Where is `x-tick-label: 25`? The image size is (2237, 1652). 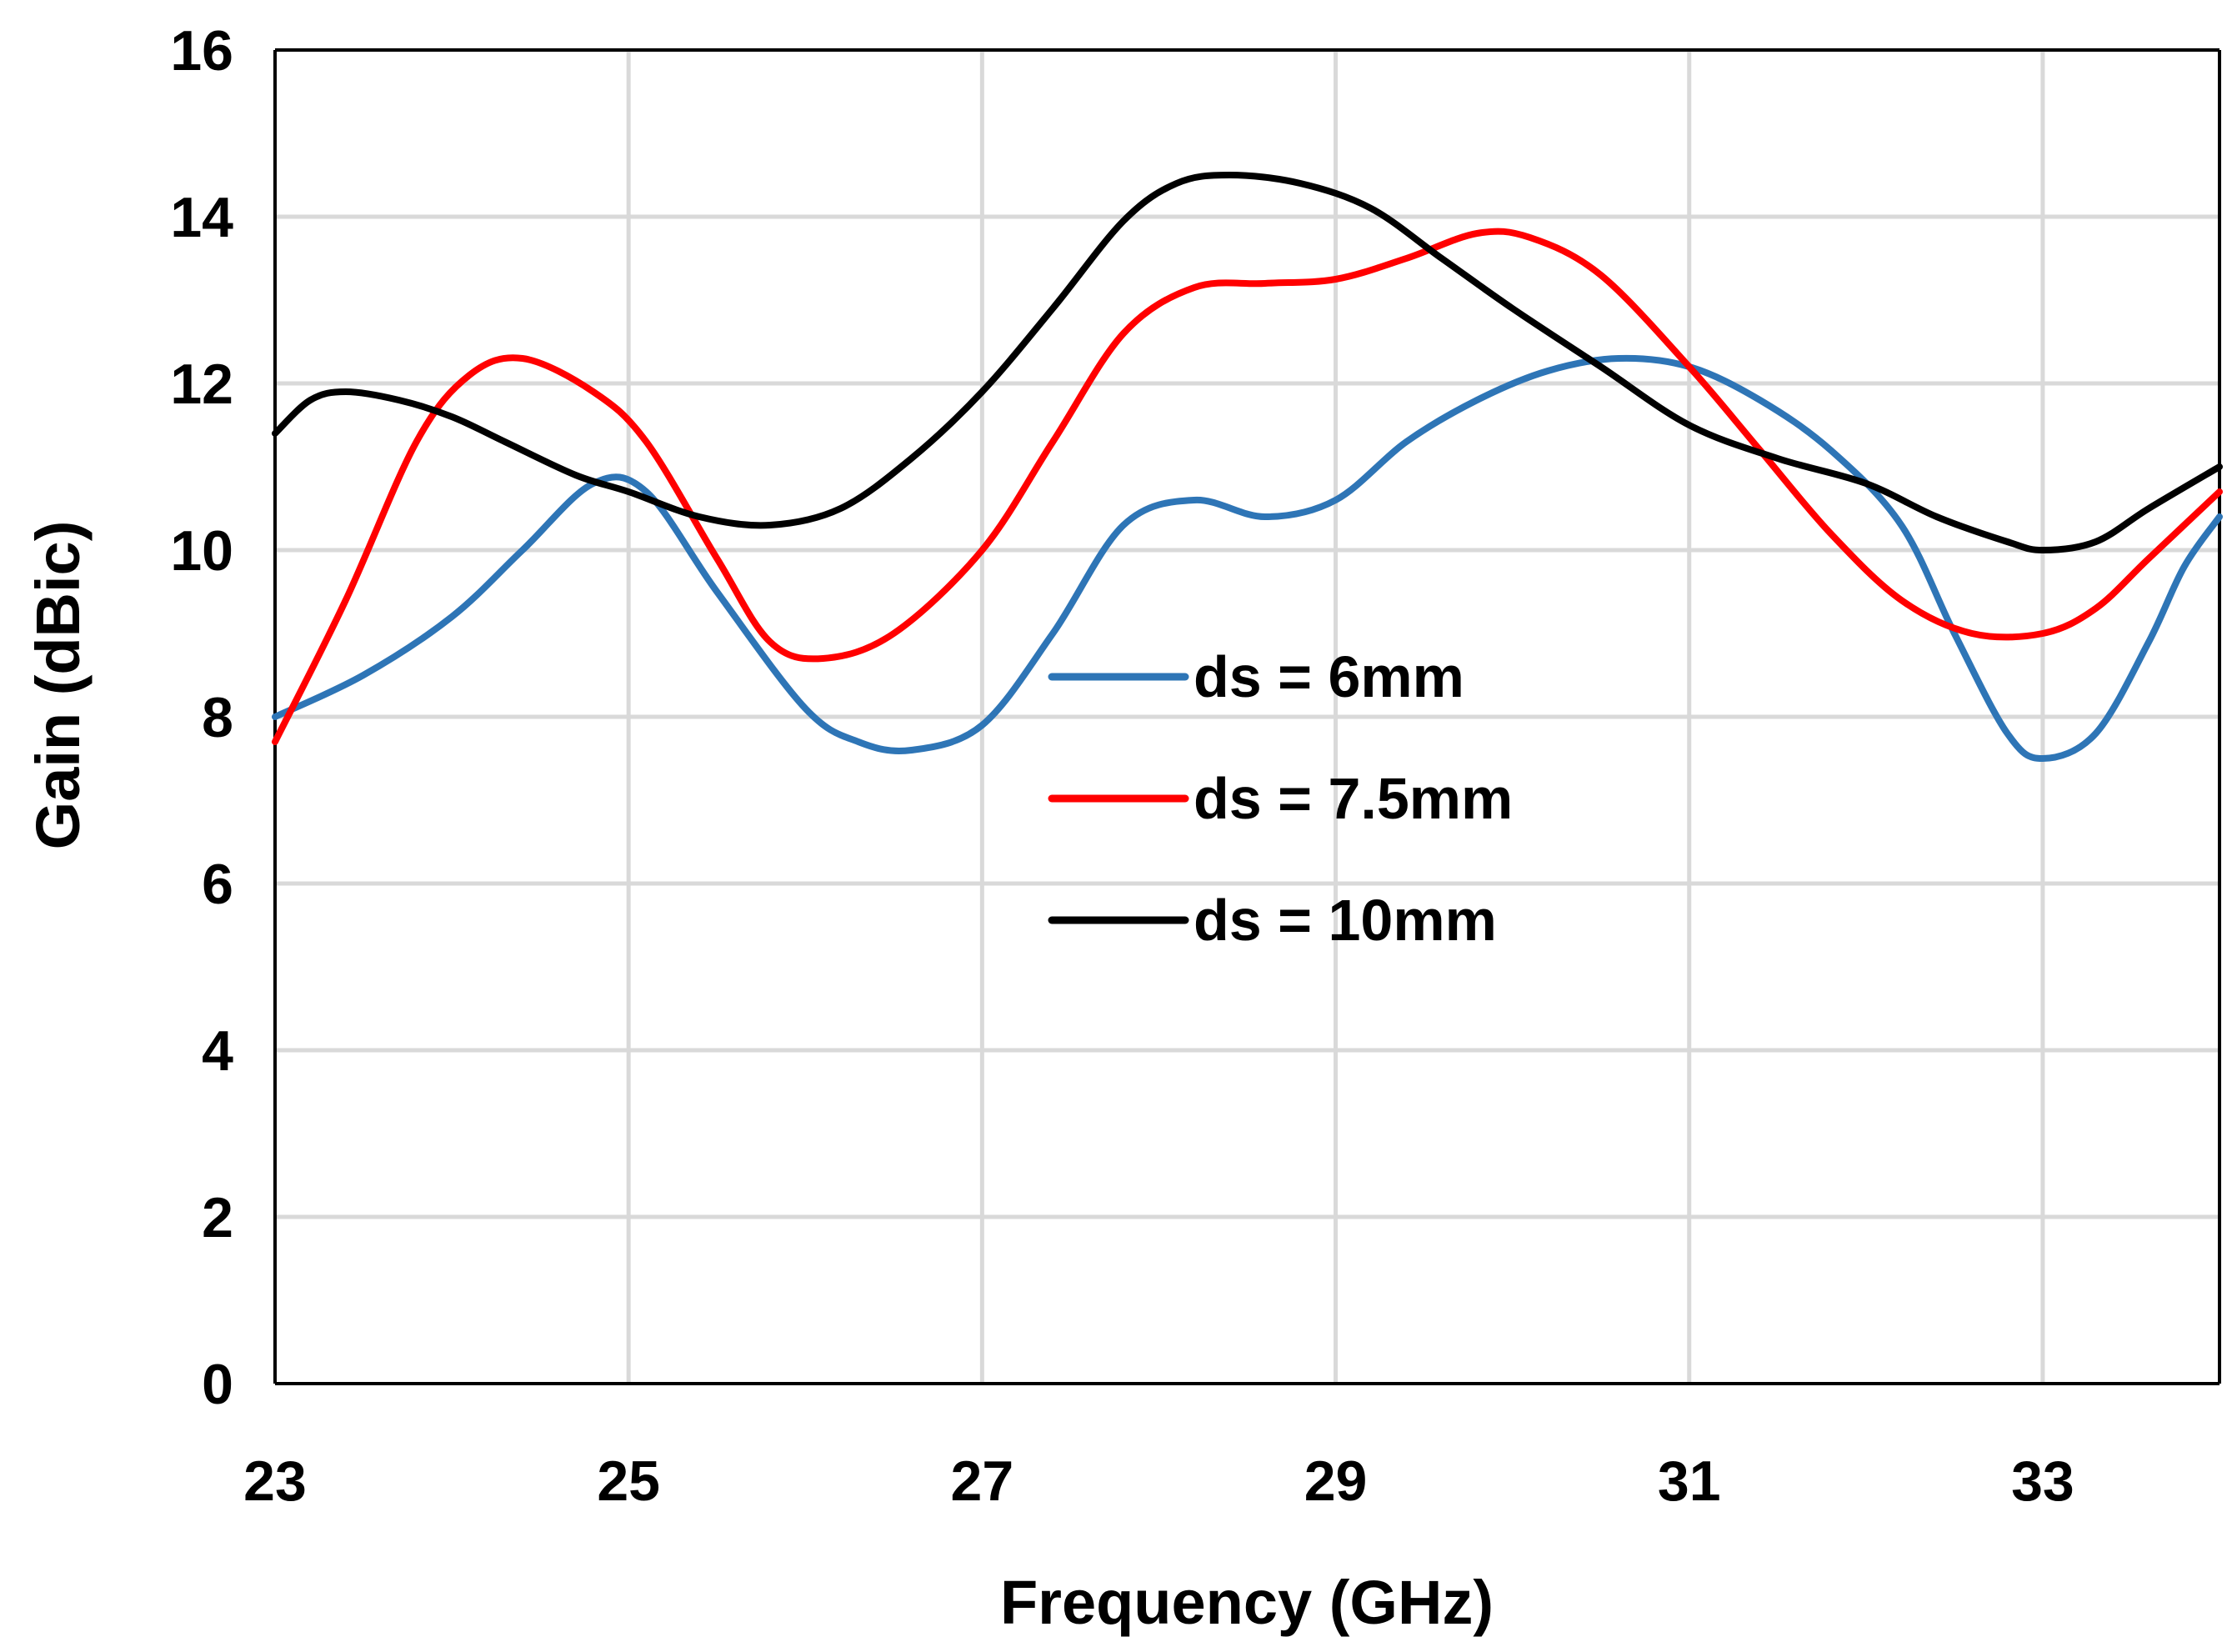 x-tick-label: 25 is located at coordinates (628, 1481).